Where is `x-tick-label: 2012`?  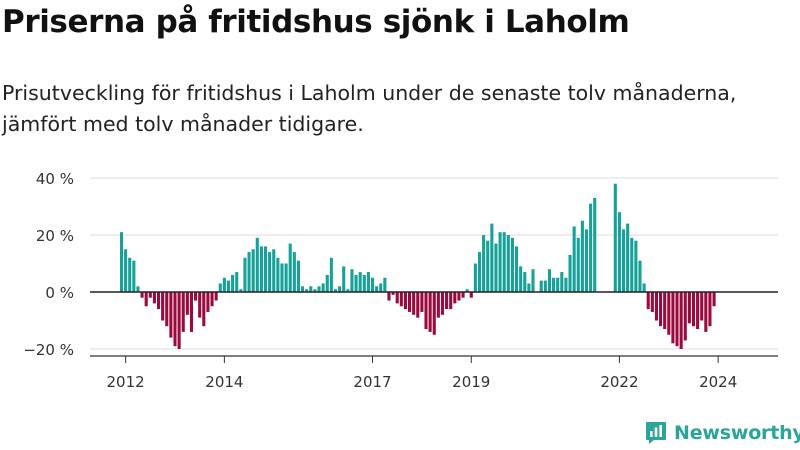 x-tick-label: 2012 is located at coordinates (126, 382).